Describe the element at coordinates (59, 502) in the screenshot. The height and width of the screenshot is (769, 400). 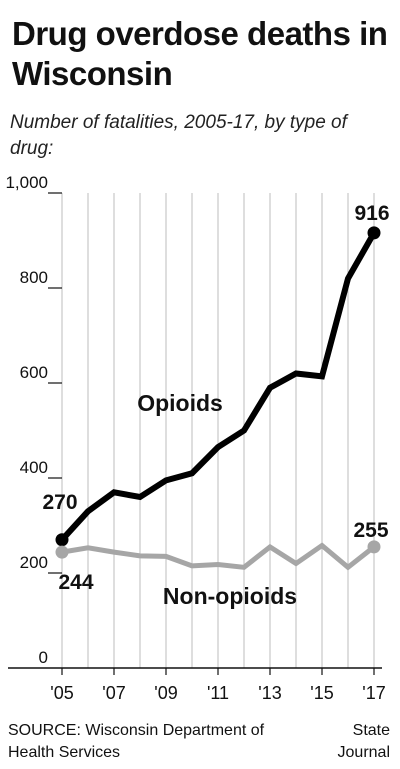
I see `data-value-label: 270` at that location.